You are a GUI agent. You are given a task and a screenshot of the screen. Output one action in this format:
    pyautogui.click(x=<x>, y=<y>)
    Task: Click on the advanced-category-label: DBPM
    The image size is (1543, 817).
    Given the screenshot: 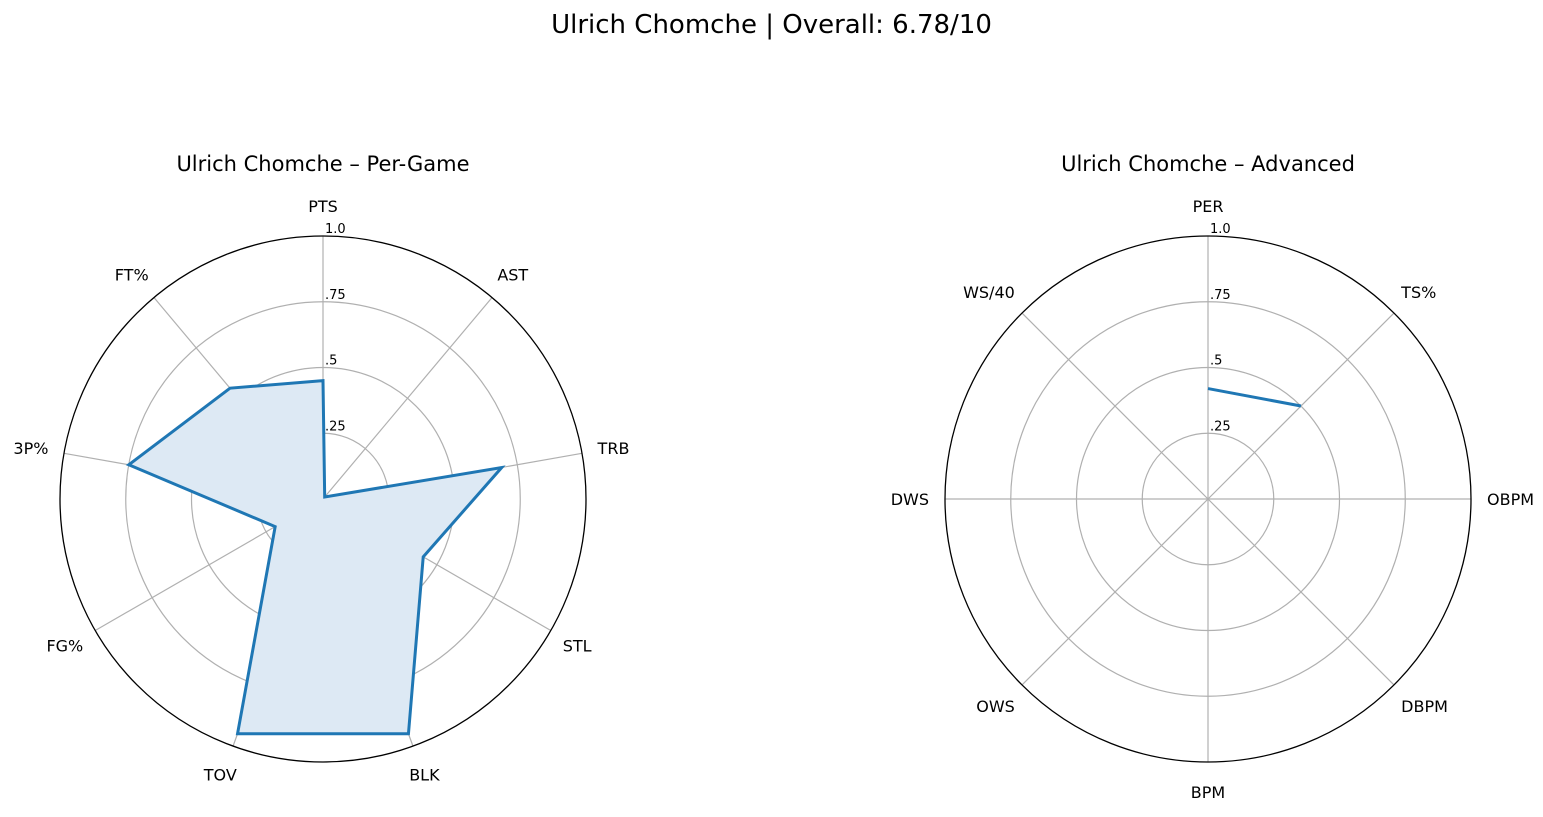 What is the action you would take?
    pyautogui.click(x=1424, y=706)
    